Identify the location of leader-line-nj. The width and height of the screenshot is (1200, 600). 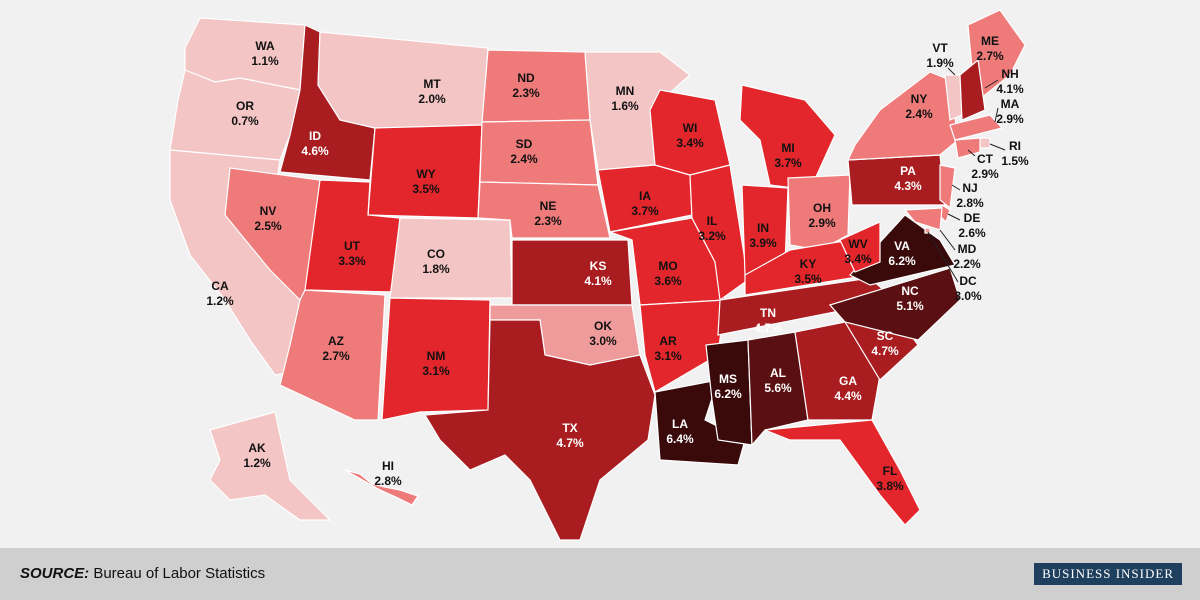
(956, 187).